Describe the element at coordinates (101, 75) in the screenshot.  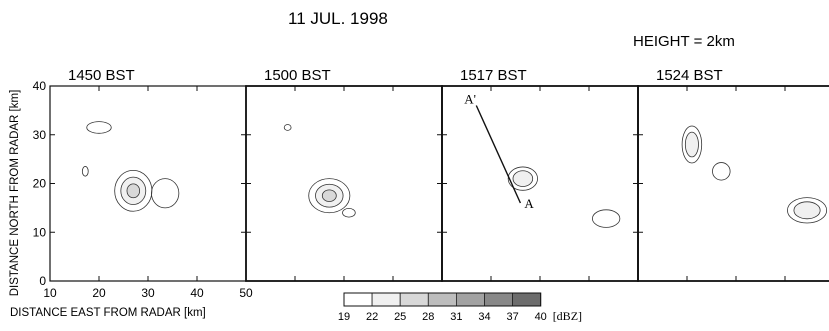
I see `panel-time-label: 1450 BST` at that location.